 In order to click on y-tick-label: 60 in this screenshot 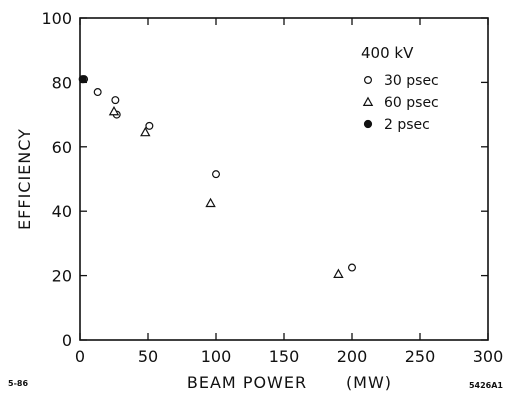, I will do `click(62, 147)`.